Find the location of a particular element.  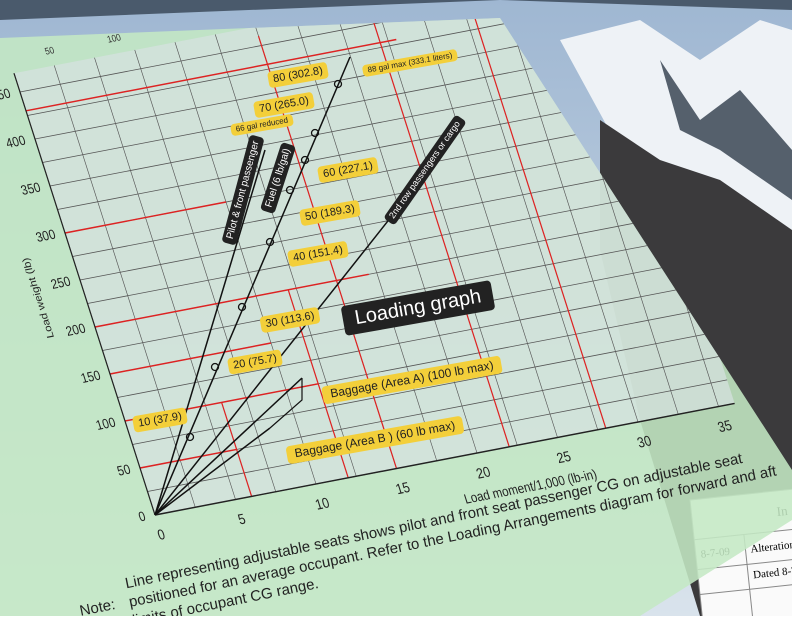

baggage-bound is located at coordinates (286, 403).